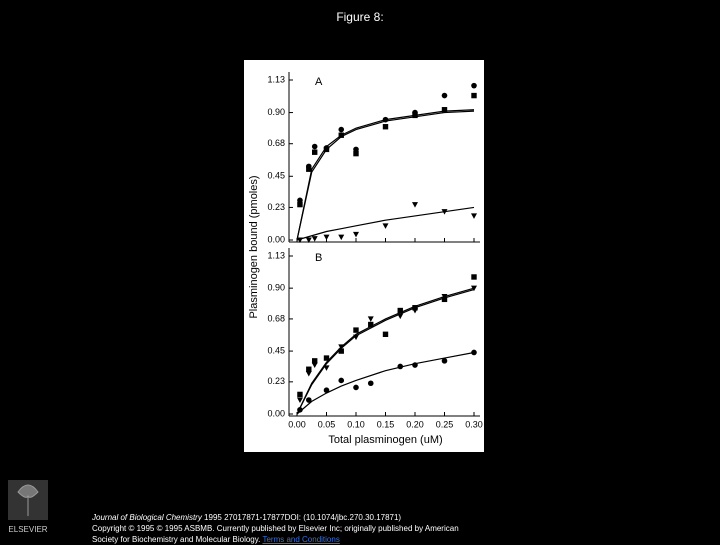 The width and height of the screenshot is (720, 545). Describe the element at coordinates (356, 424) in the screenshot. I see `x-tick-label: 0.10` at that location.